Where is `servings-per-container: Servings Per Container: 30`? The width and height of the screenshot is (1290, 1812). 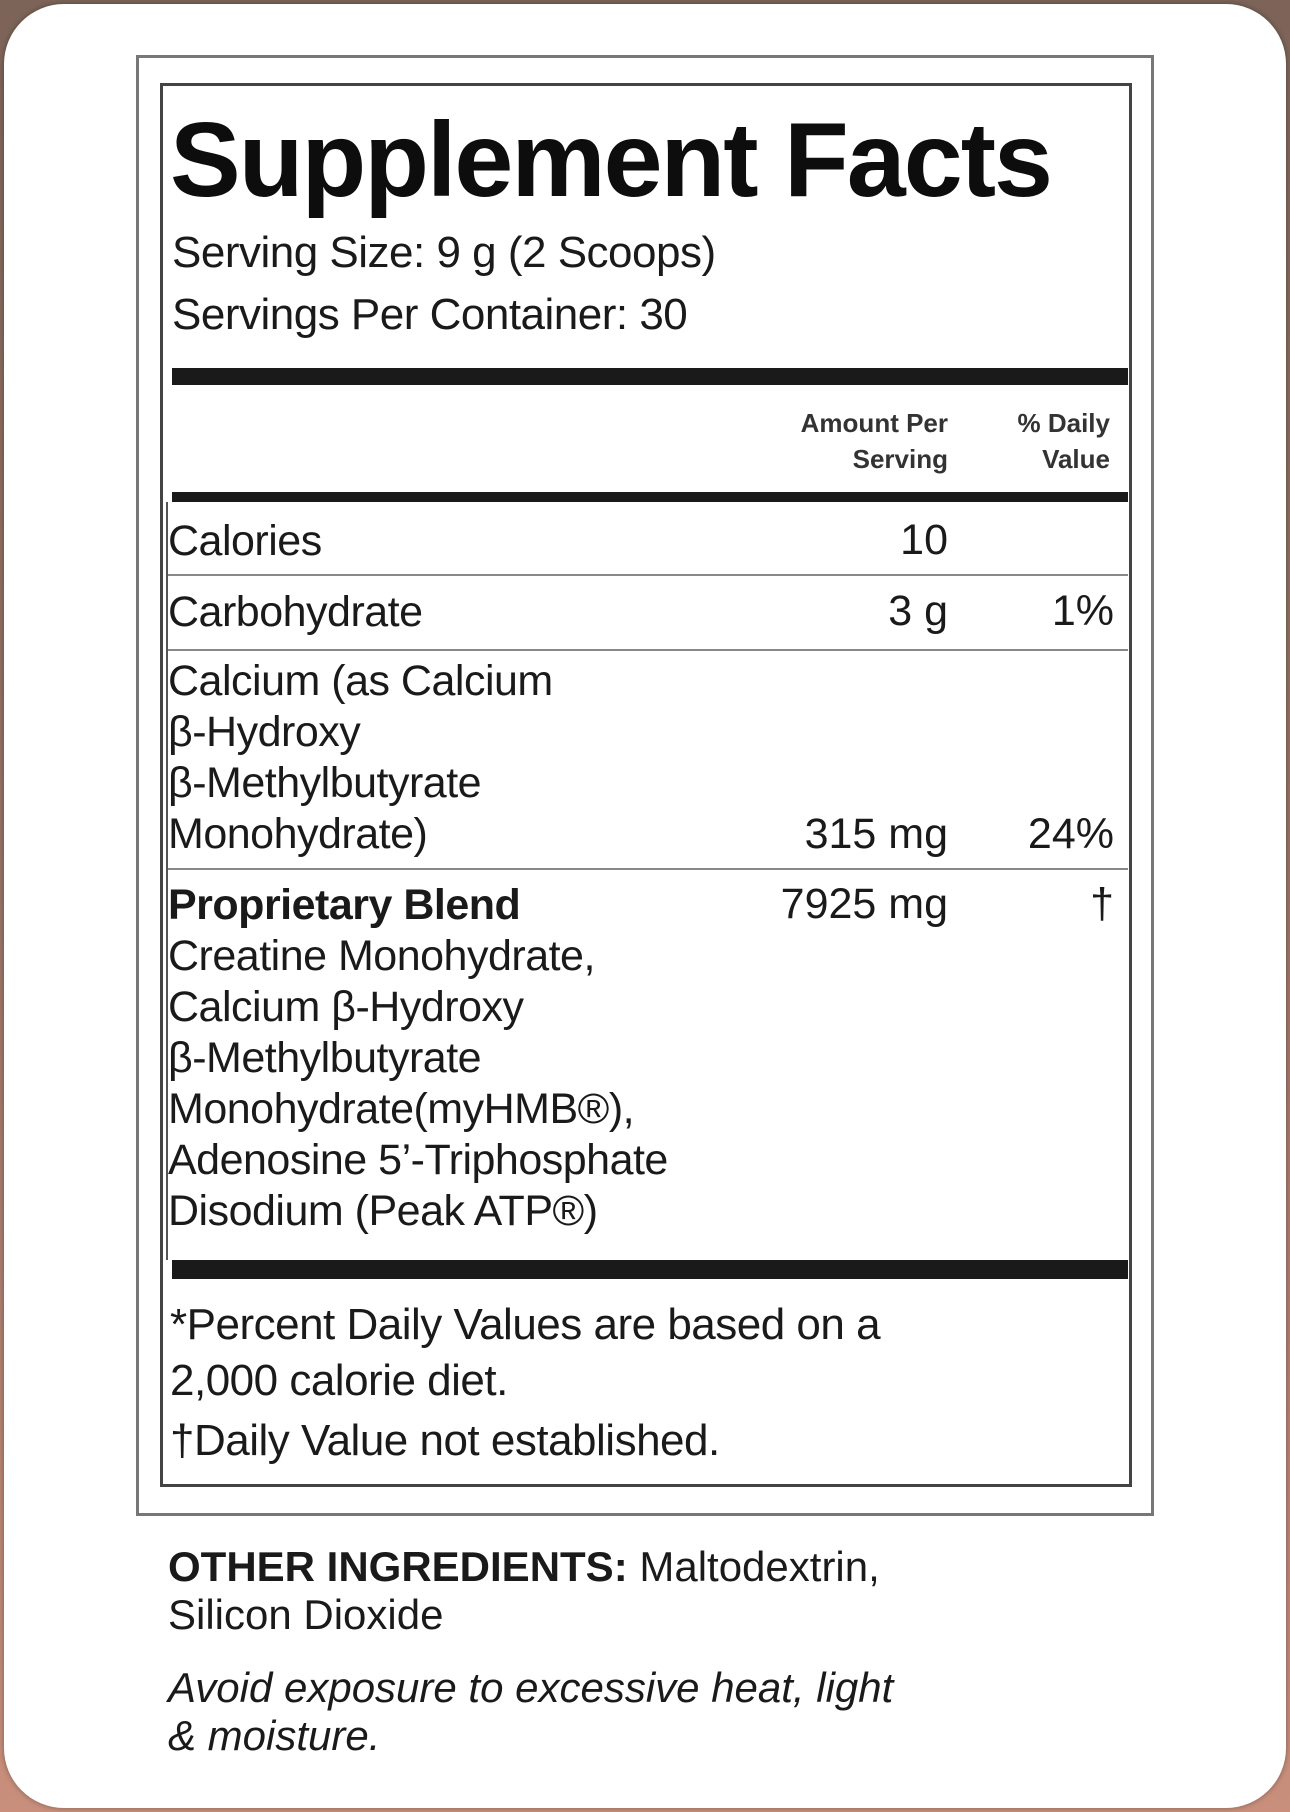 servings-per-container: Servings Per Container: 30 is located at coordinates (430, 314).